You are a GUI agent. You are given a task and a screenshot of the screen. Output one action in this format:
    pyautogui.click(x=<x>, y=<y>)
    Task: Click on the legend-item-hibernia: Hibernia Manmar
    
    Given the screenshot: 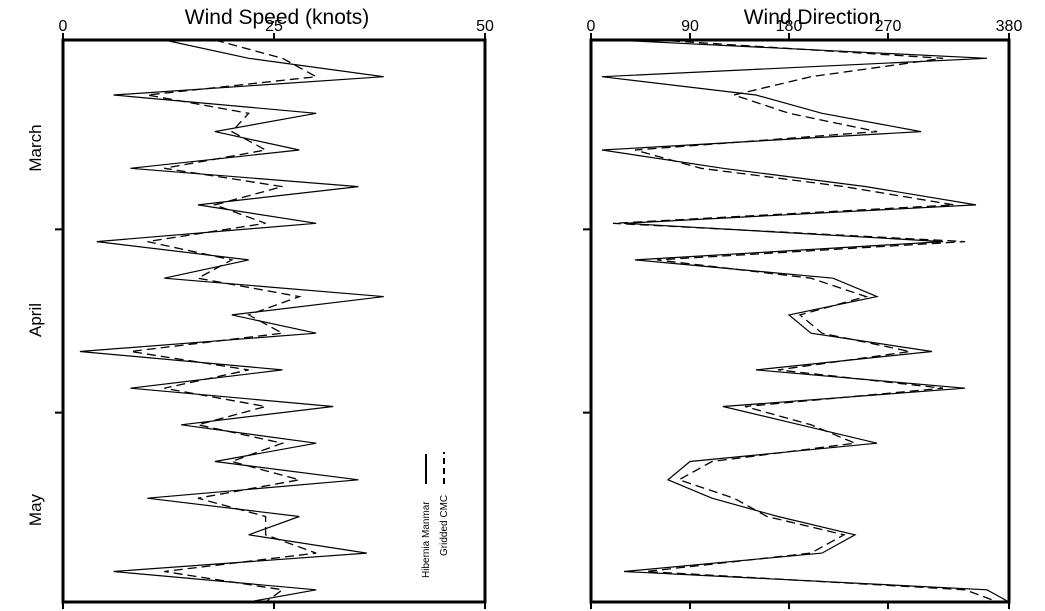 What is the action you would take?
    pyautogui.click(x=426, y=516)
    